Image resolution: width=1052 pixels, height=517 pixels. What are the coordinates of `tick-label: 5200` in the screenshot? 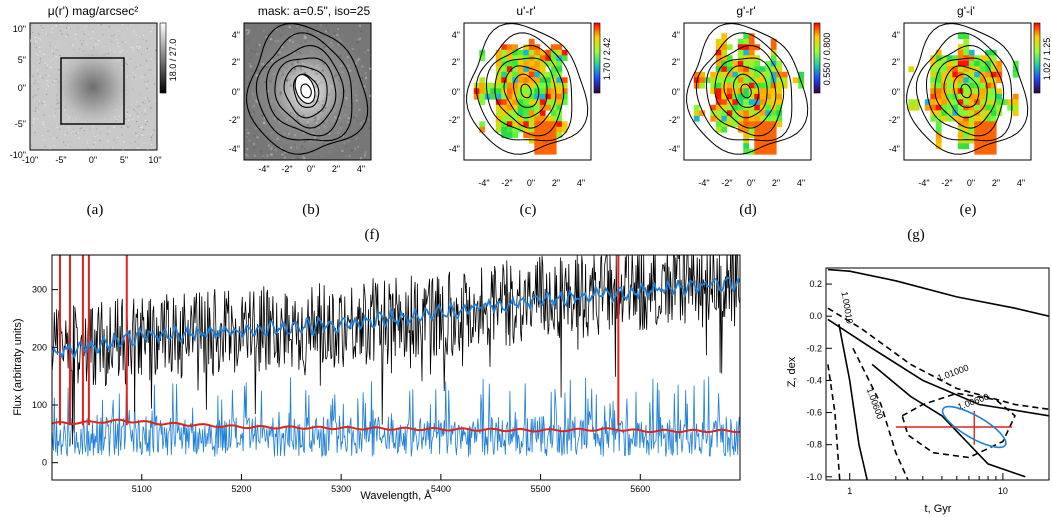 It's located at (241, 489).